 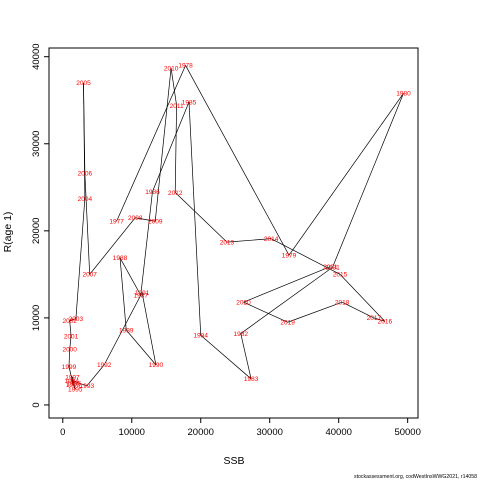 What do you see at coordinates (227, 242) in the screenshot?
I see `year-label-2013: 2013` at bounding box center [227, 242].